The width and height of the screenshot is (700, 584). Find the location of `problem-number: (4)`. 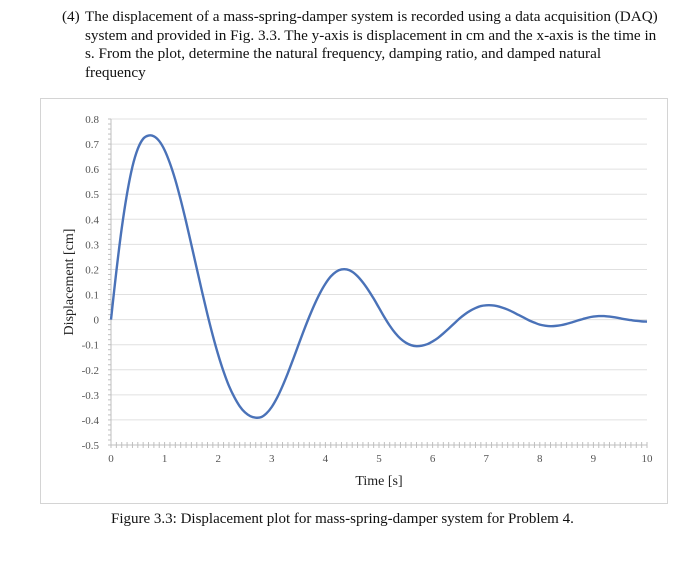

problem-number: (4) is located at coordinates (71, 16).